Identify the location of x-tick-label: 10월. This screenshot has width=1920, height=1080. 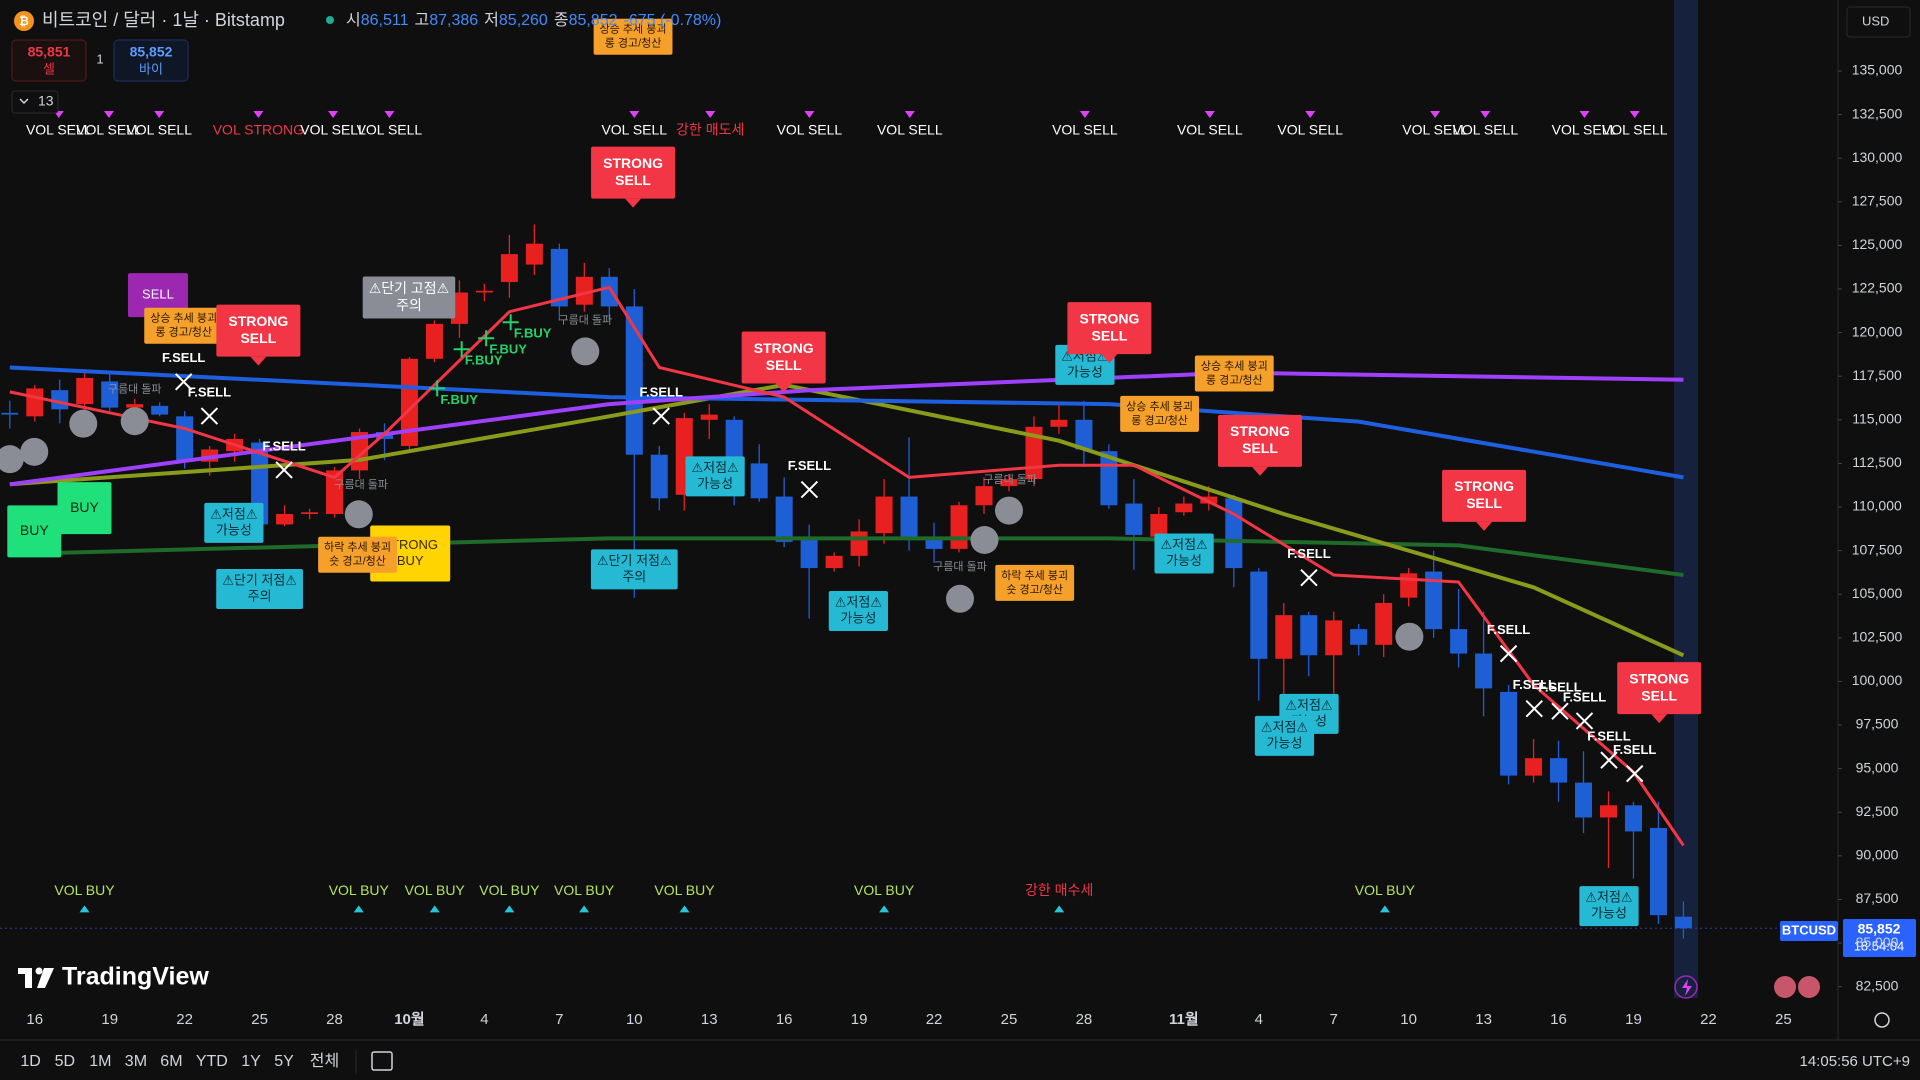
(409, 1019).